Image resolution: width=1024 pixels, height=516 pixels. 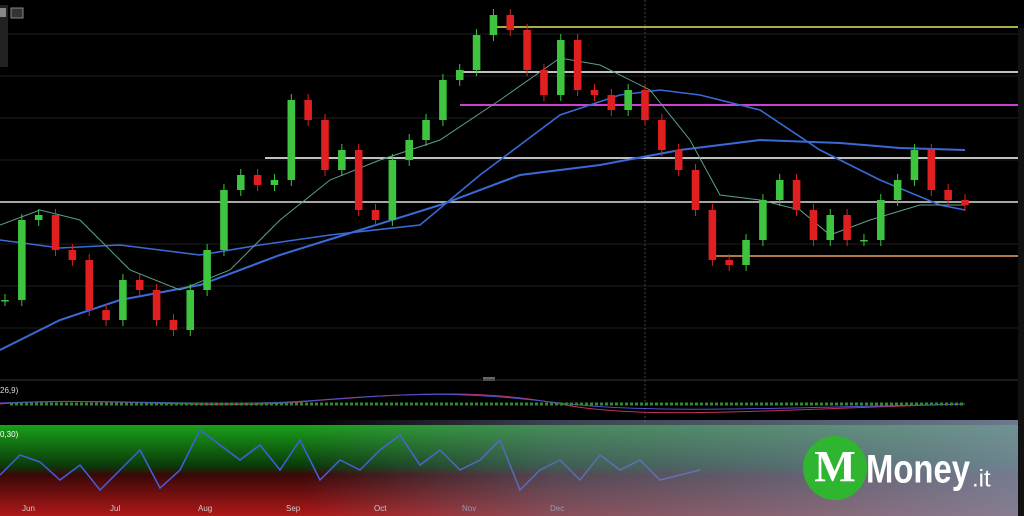 I want to click on logo-text: Money, so click(x=918, y=470).